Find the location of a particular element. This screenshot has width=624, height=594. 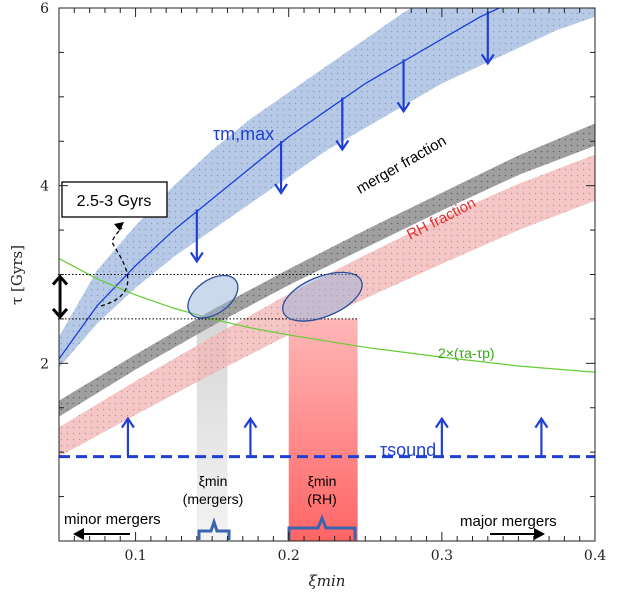

xi-min-rh-label: ξmin is located at coordinates (322, 481).